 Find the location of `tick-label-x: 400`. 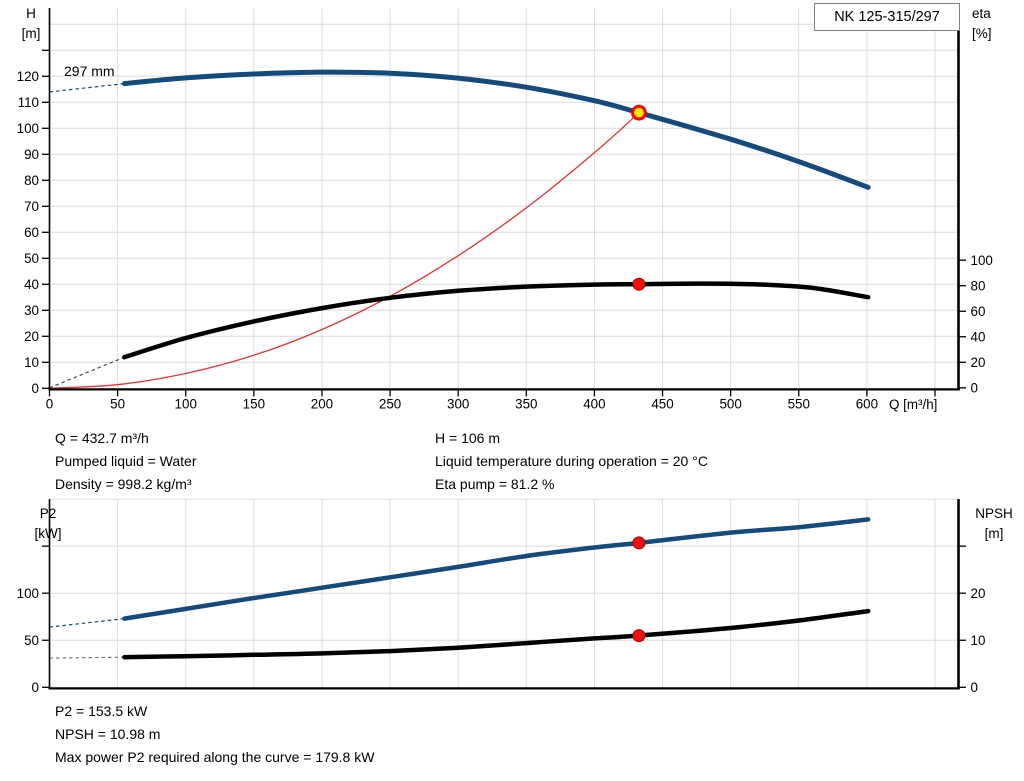

tick-label-x: 400 is located at coordinates (594, 403).